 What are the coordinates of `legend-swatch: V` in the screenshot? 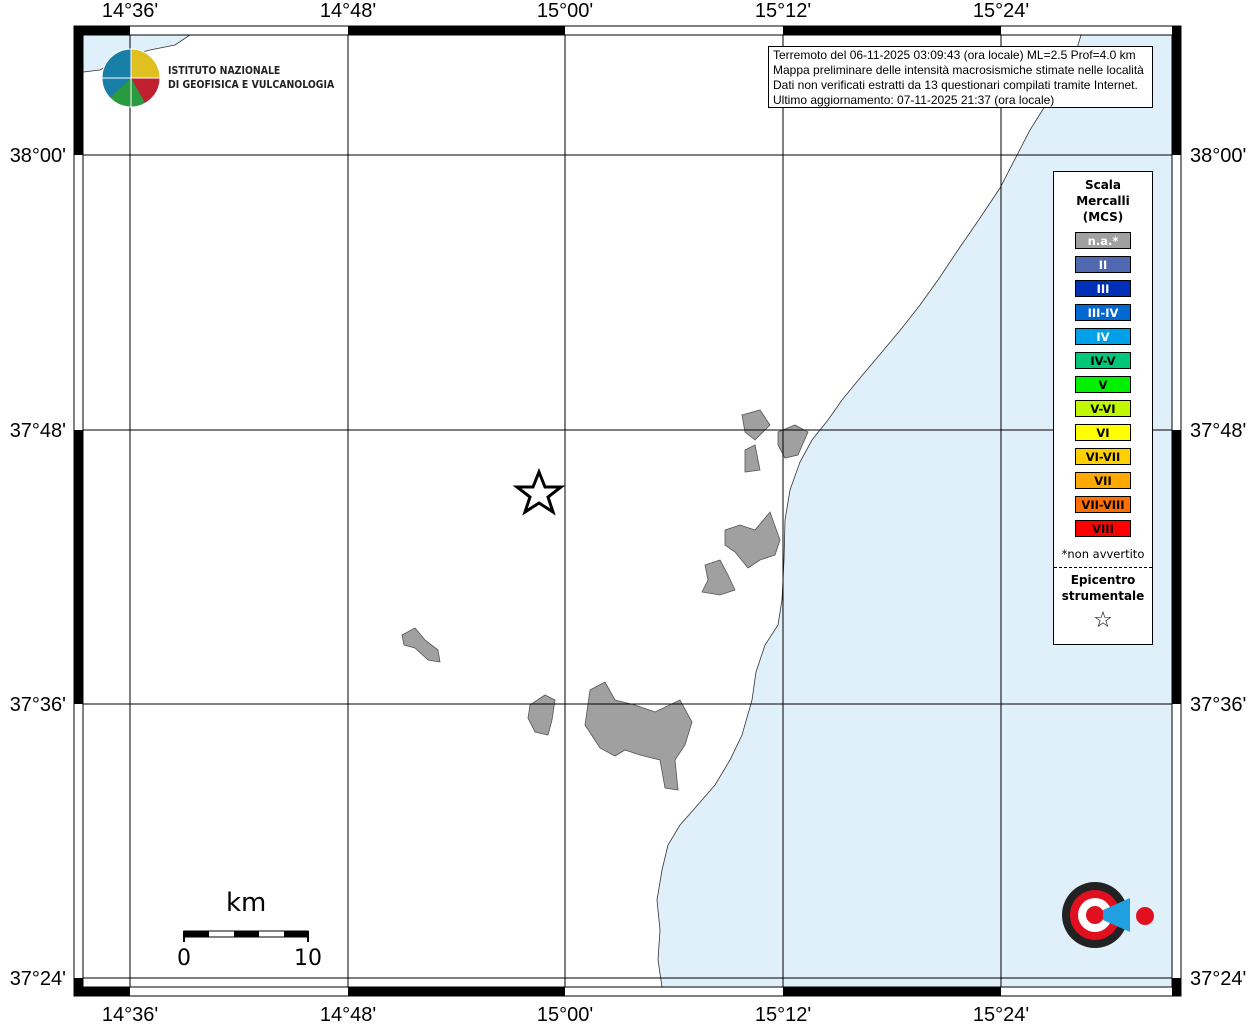 It's located at (1103, 384).